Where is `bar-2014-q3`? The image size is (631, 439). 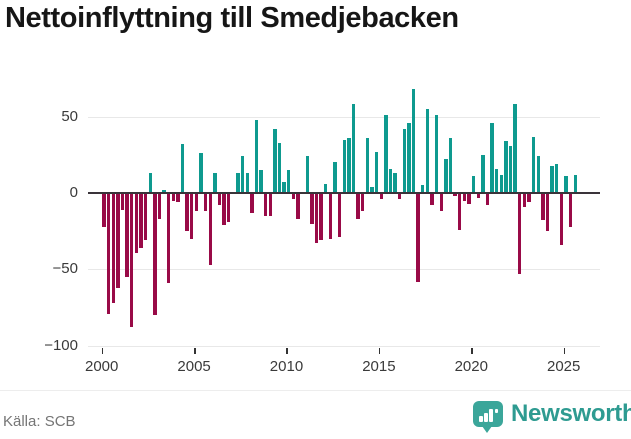 bar-2014-q3 is located at coordinates (372, 189).